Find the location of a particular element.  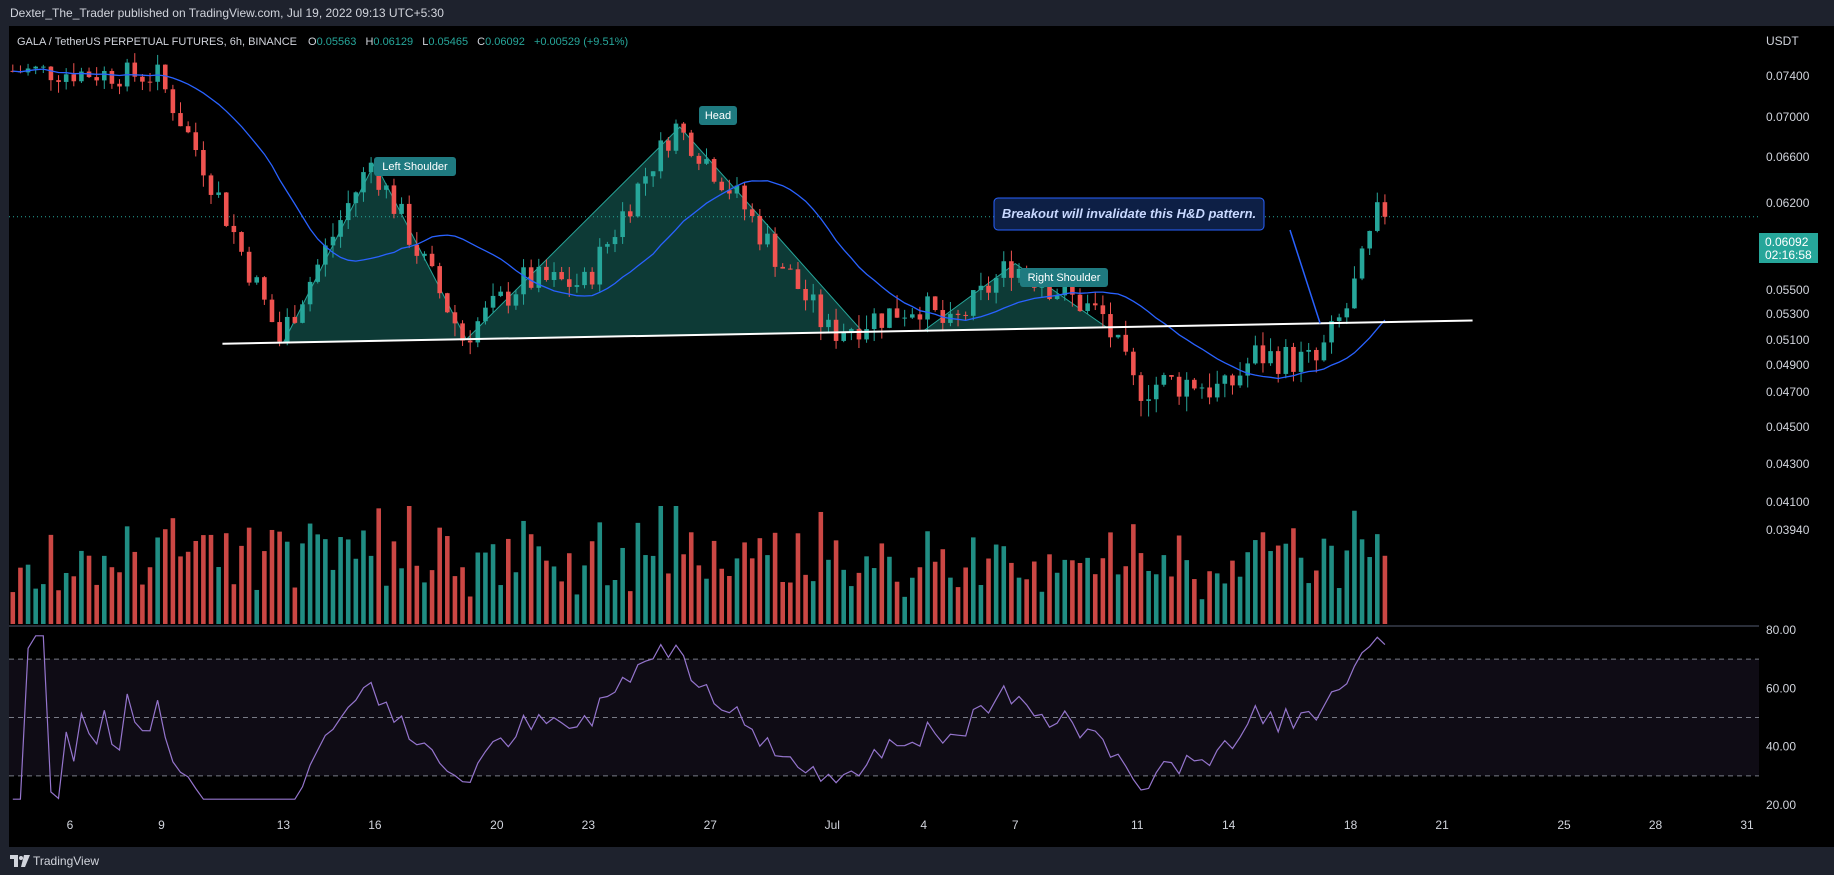

right-shoulder-label: Right Shoulder is located at coordinates (1064, 277).